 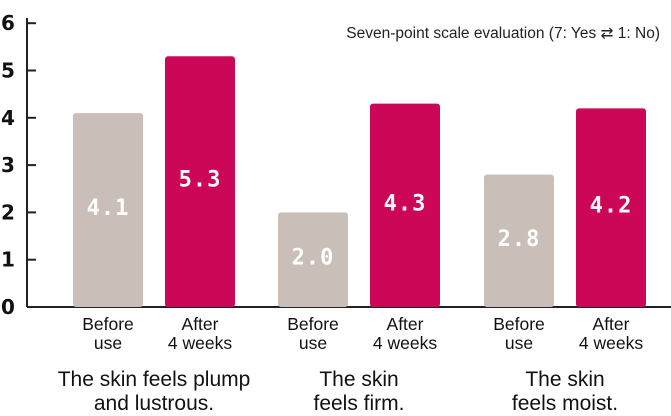 What do you see at coordinates (358, 403) in the screenshot?
I see `group-label: feels firm.` at bounding box center [358, 403].